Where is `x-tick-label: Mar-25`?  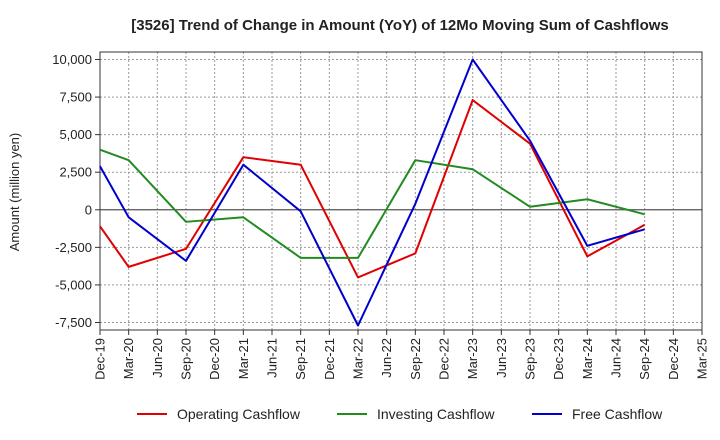
x-tick-label: Mar-25 is located at coordinates (702, 358).